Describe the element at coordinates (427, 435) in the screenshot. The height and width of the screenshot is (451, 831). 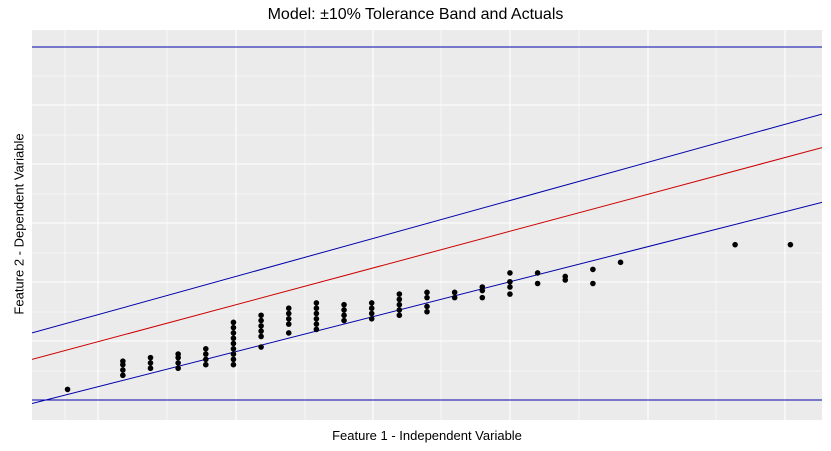
I see `x-axis-label: Feature 1 - Independent Variable` at that location.